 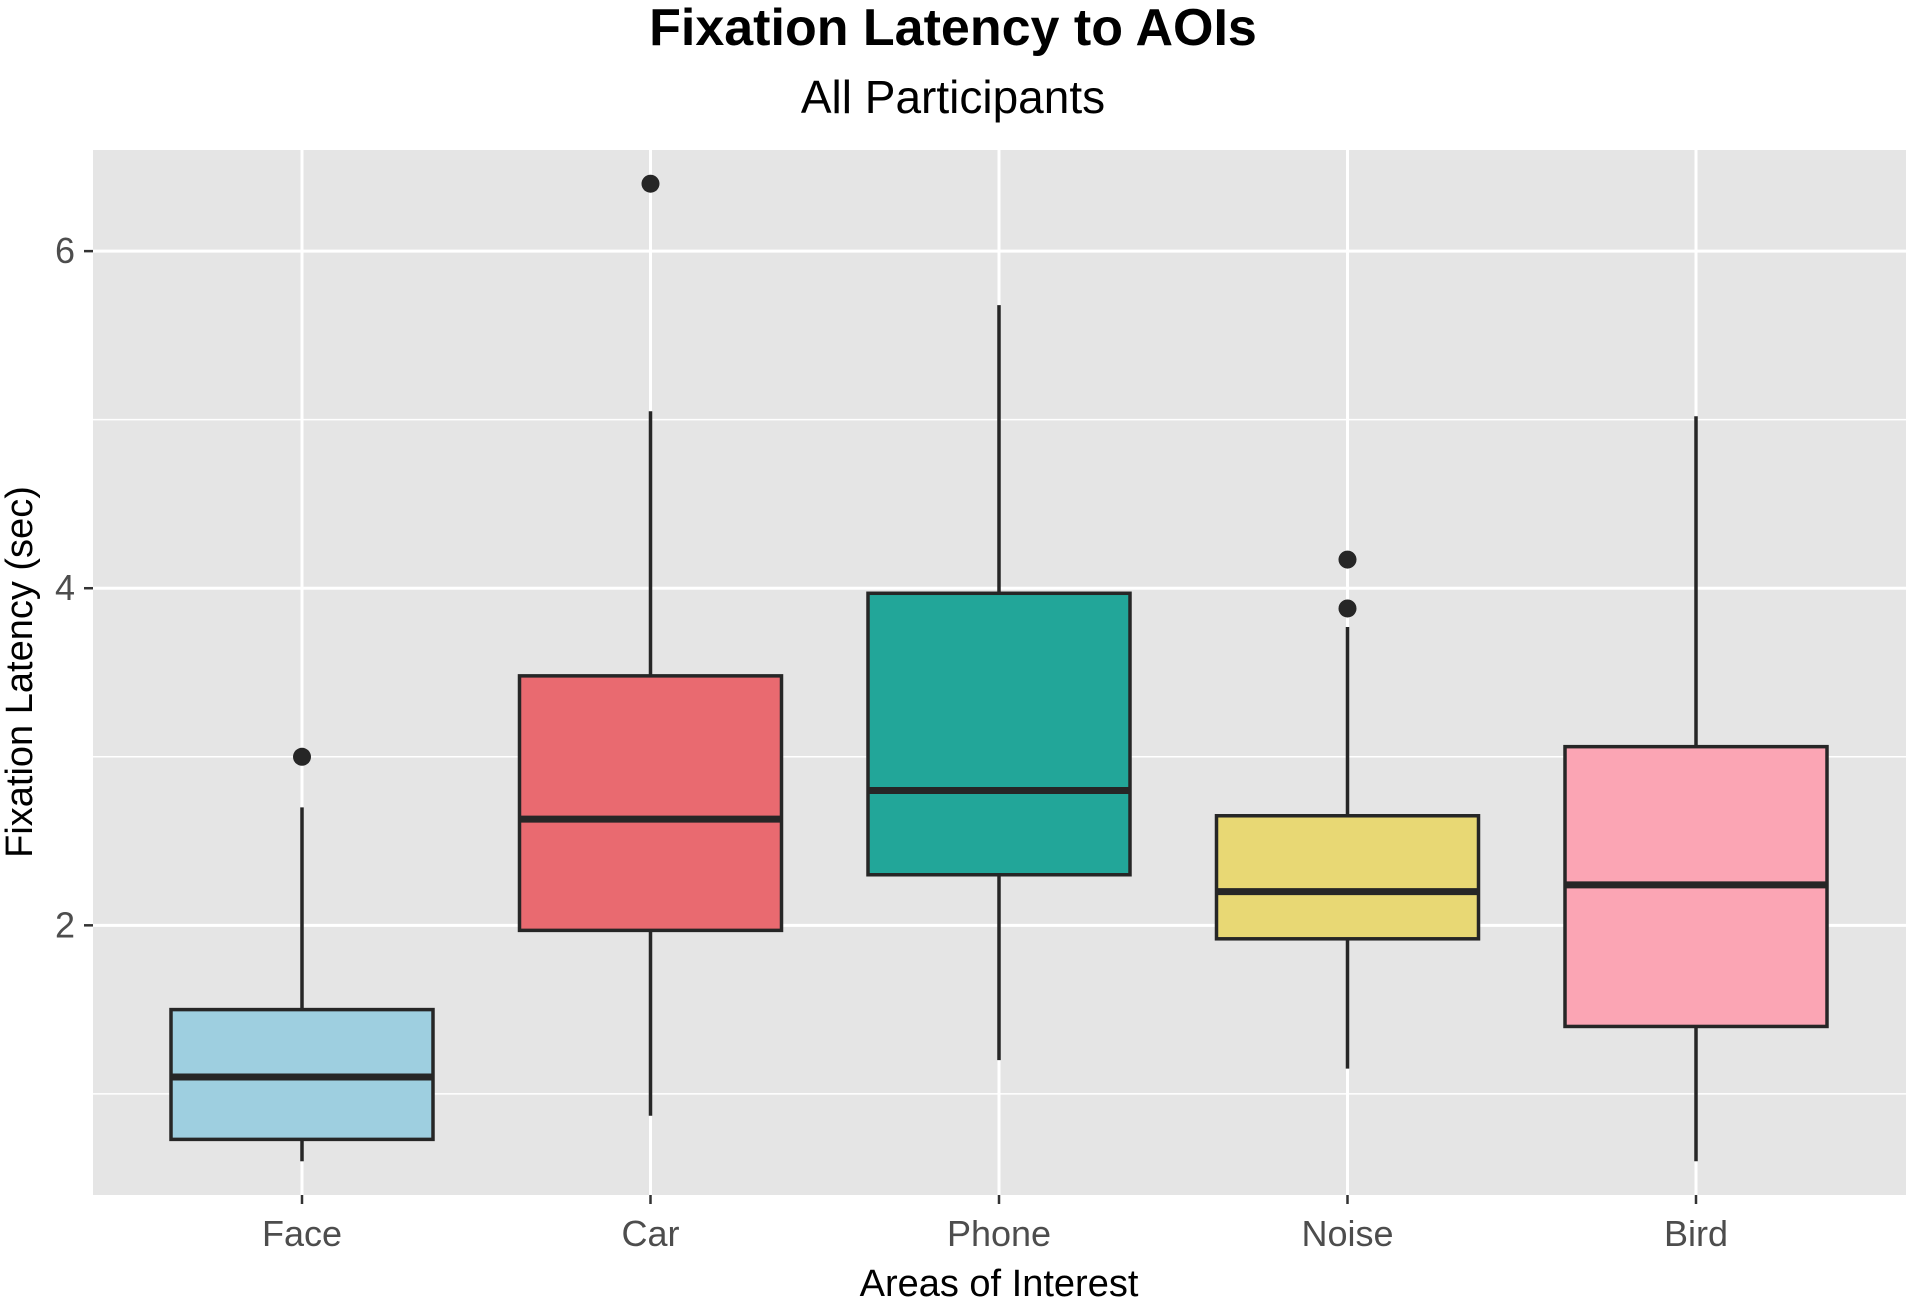 What do you see at coordinates (953, 28) in the screenshot?
I see `chart-title: Fixation Latency to AOIs` at bounding box center [953, 28].